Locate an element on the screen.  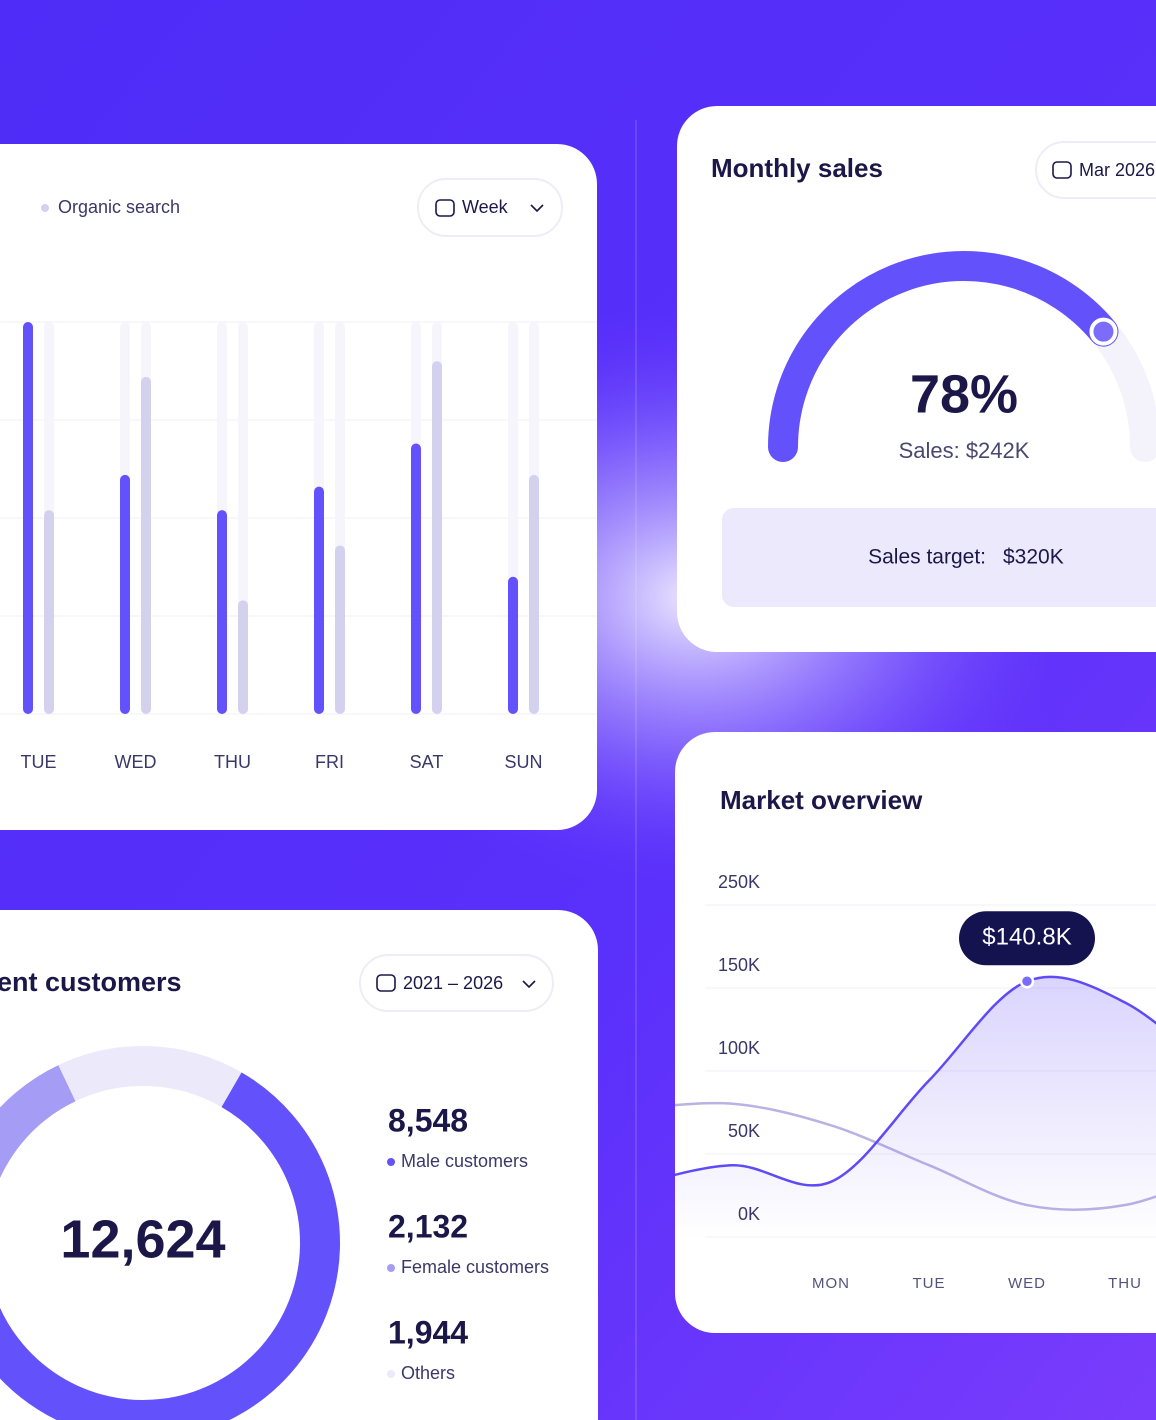
x-tick-label: SUN is located at coordinates (523, 762).